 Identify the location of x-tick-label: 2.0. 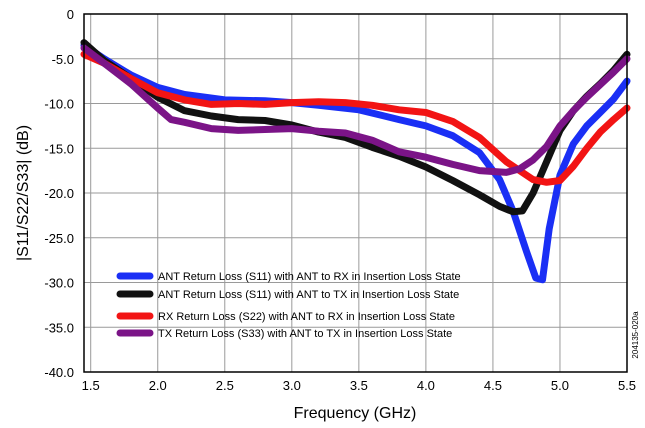
(158, 385).